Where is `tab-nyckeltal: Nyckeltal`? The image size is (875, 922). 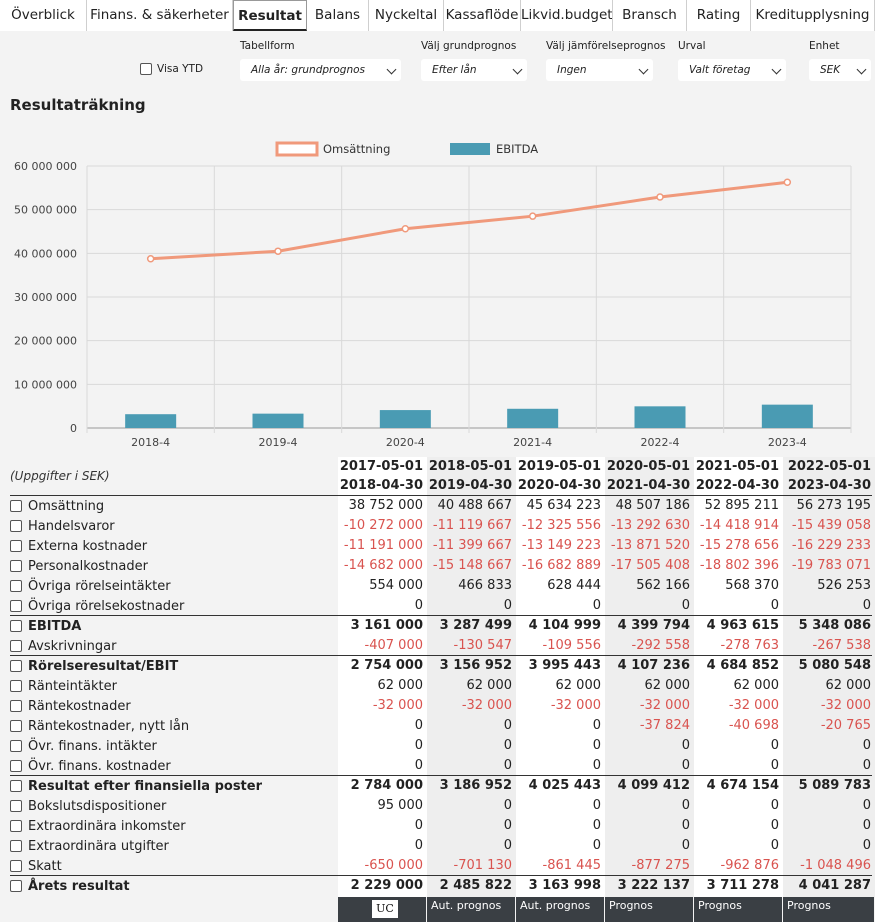 tab-nyckeltal: Nyckeltal is located at coordinates (406, 15).